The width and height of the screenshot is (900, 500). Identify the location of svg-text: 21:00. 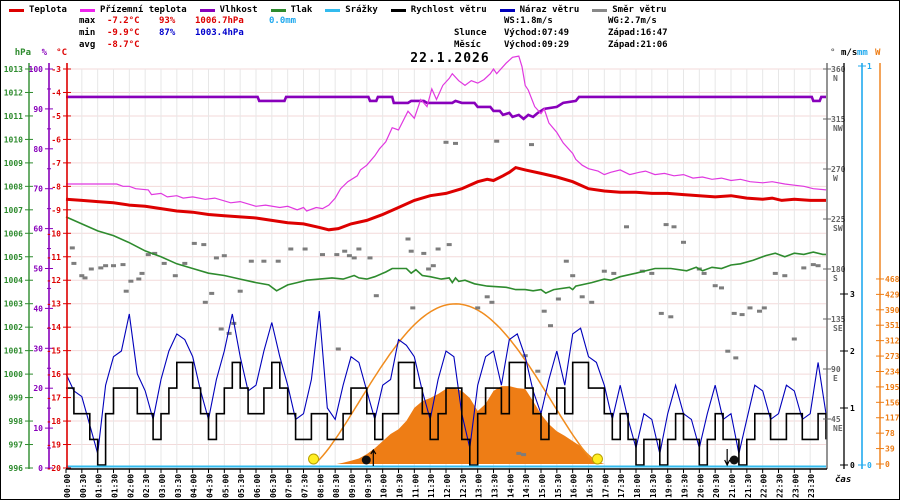
(732, 486).